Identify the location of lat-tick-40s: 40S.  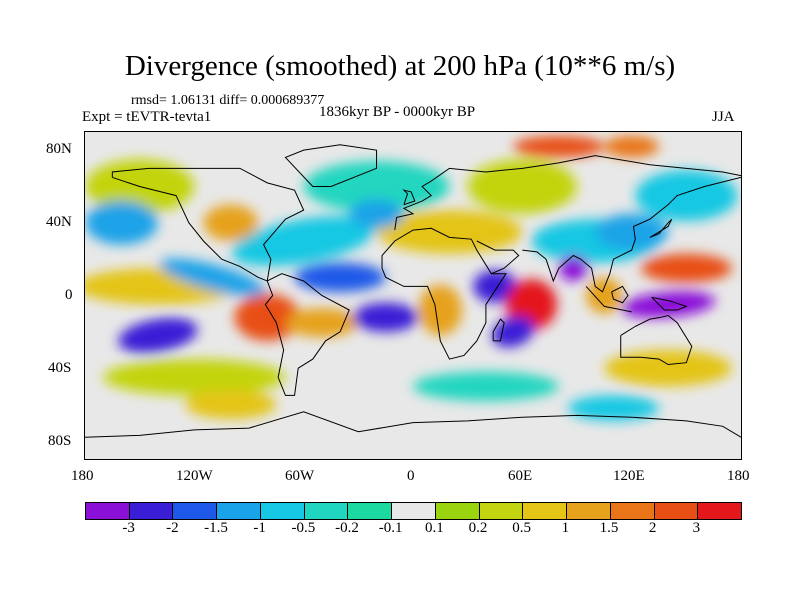
(60, 368).